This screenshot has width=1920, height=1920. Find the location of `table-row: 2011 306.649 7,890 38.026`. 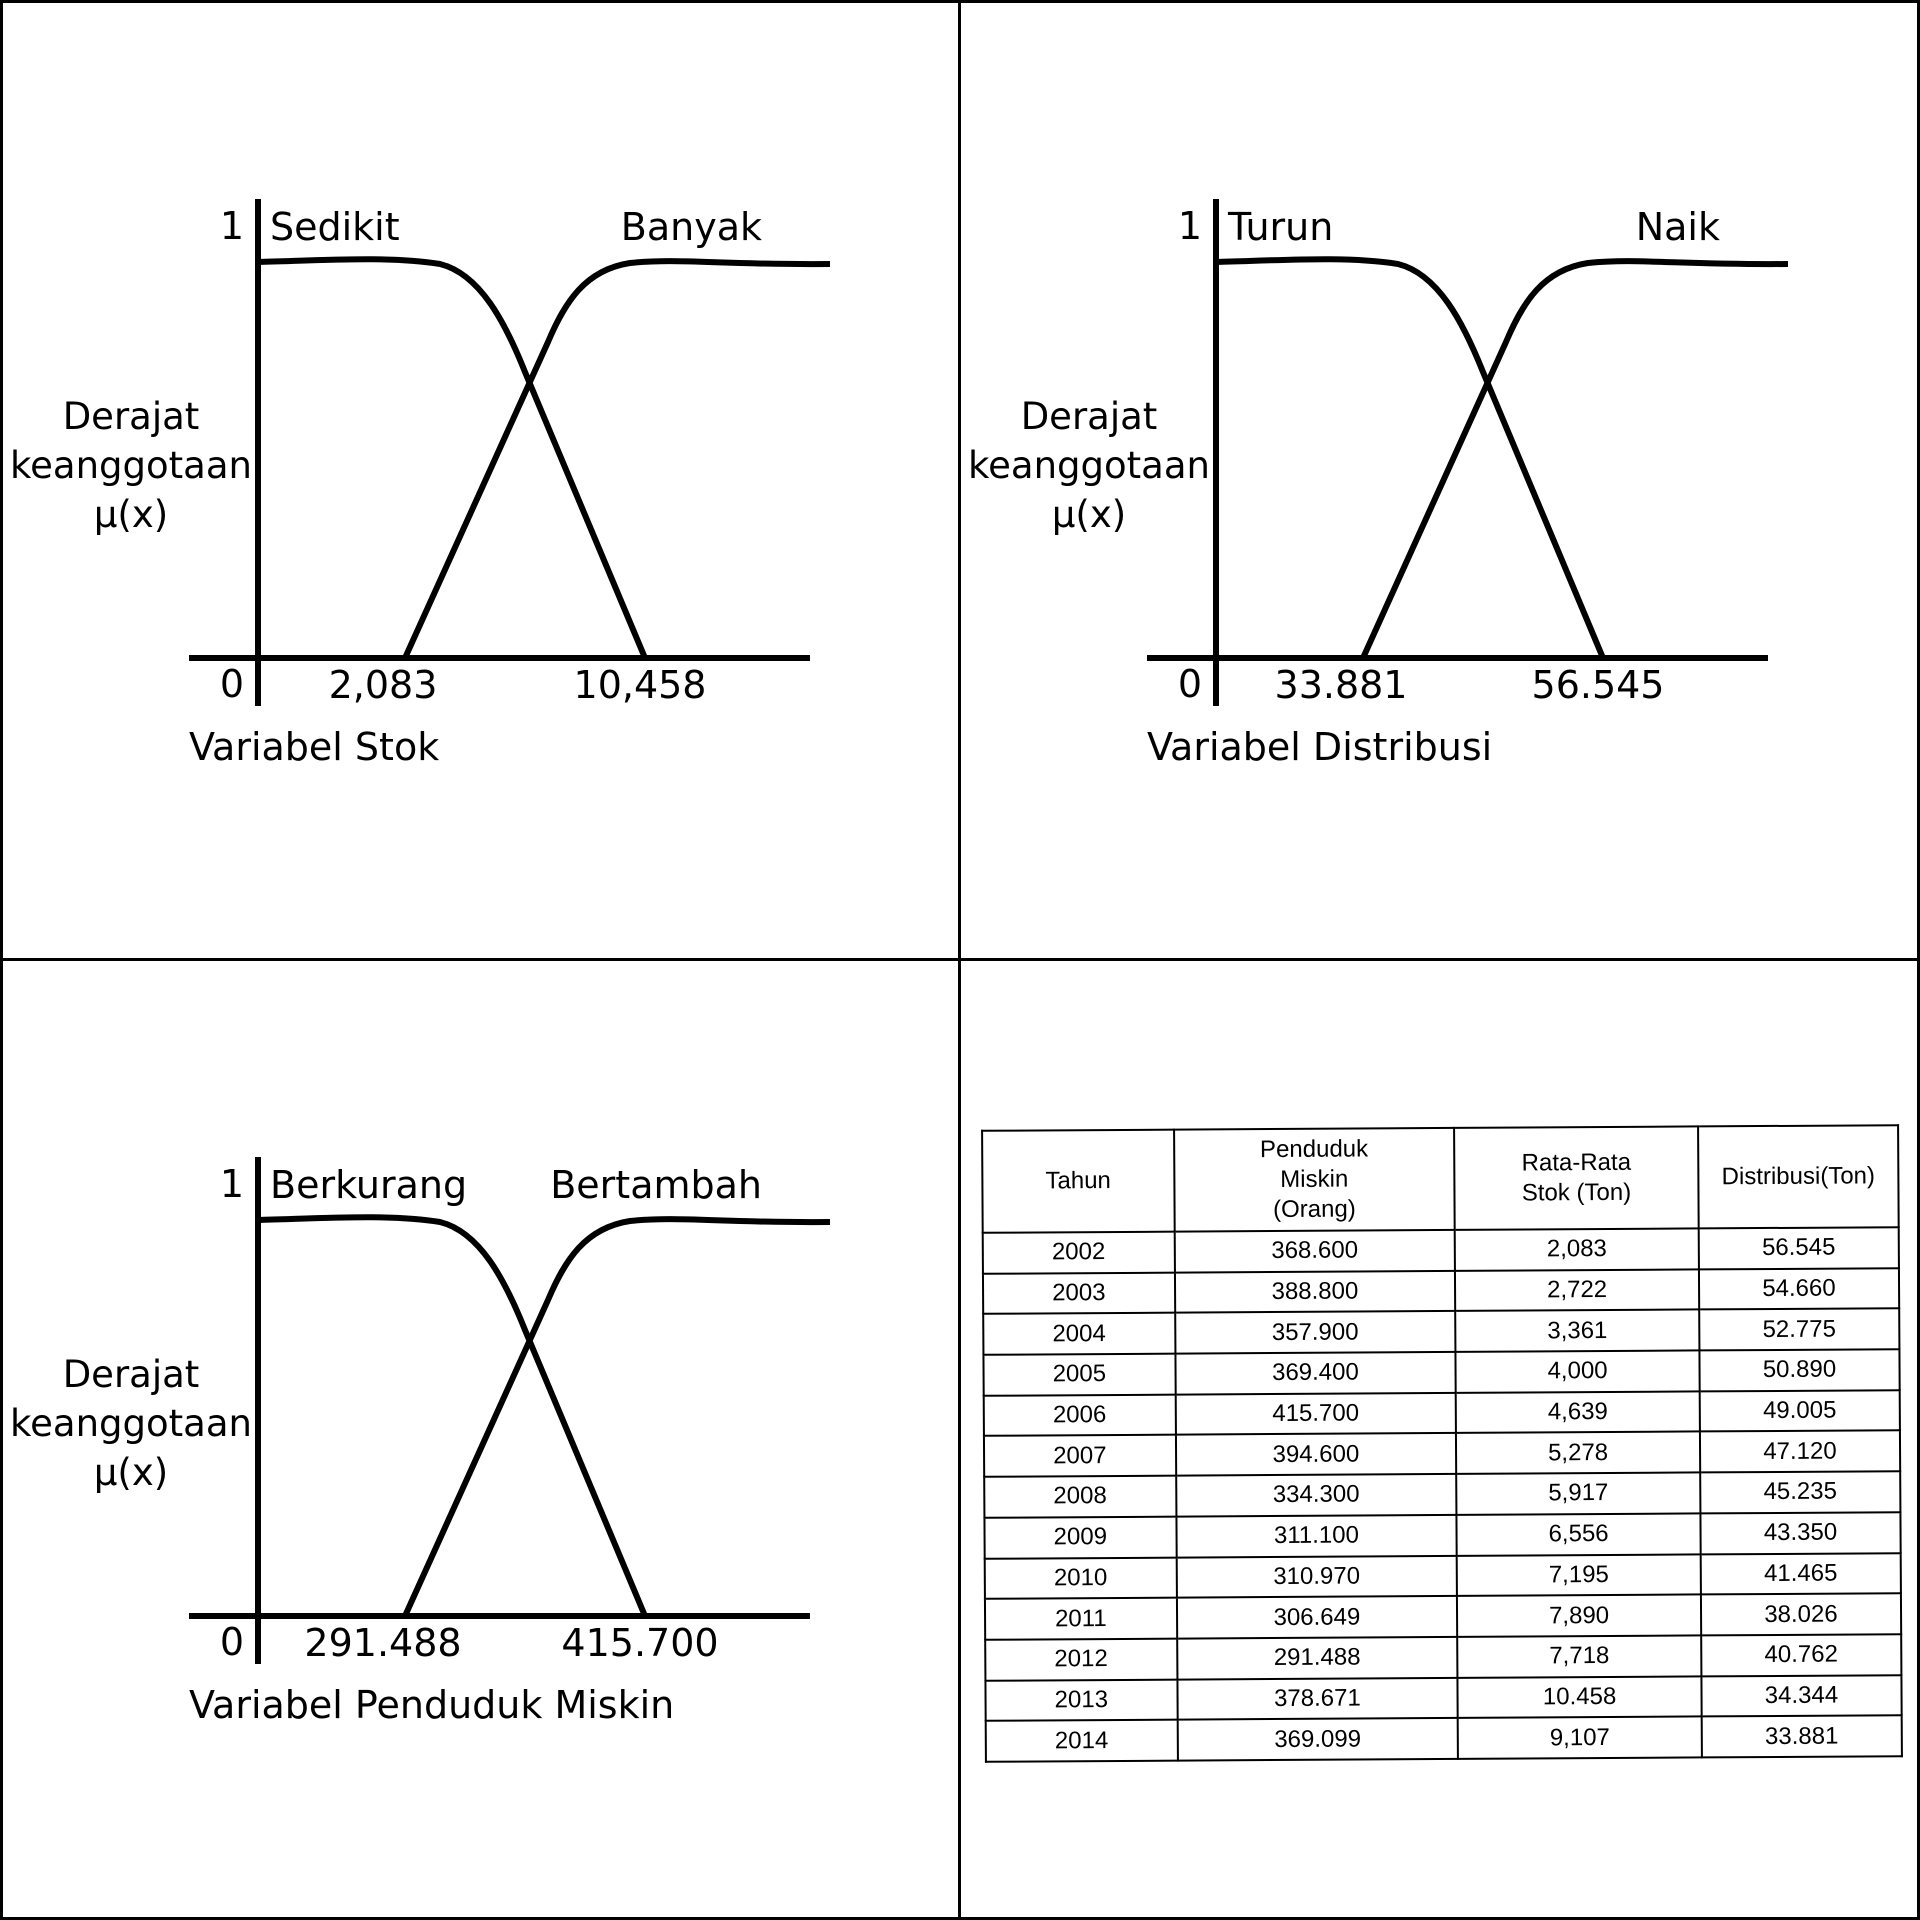

table-row: 2011 306.649 7,890 38.026 is located at coordinates (1443, 1616).